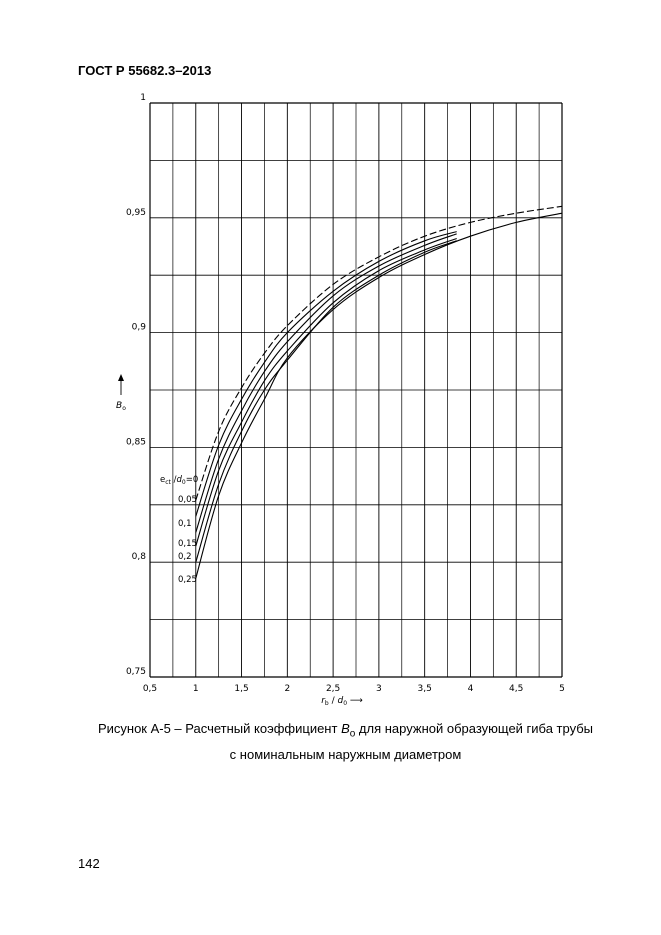  Describe the element at coordinates (425, 689) in the screenshot. I see `x-tick-label: 3,5` at that location.